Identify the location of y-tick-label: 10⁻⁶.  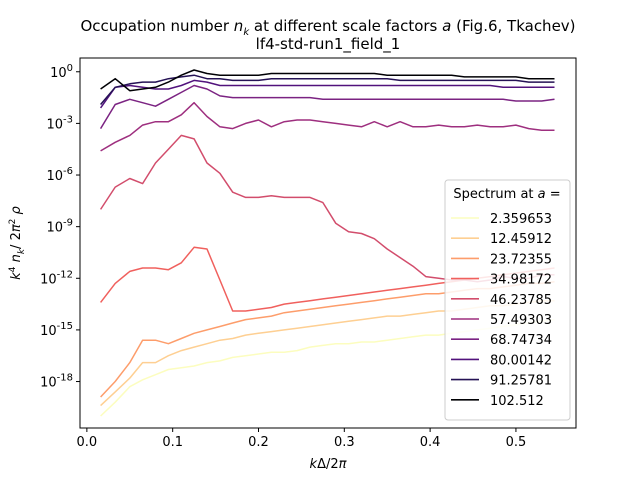
(59, 175).